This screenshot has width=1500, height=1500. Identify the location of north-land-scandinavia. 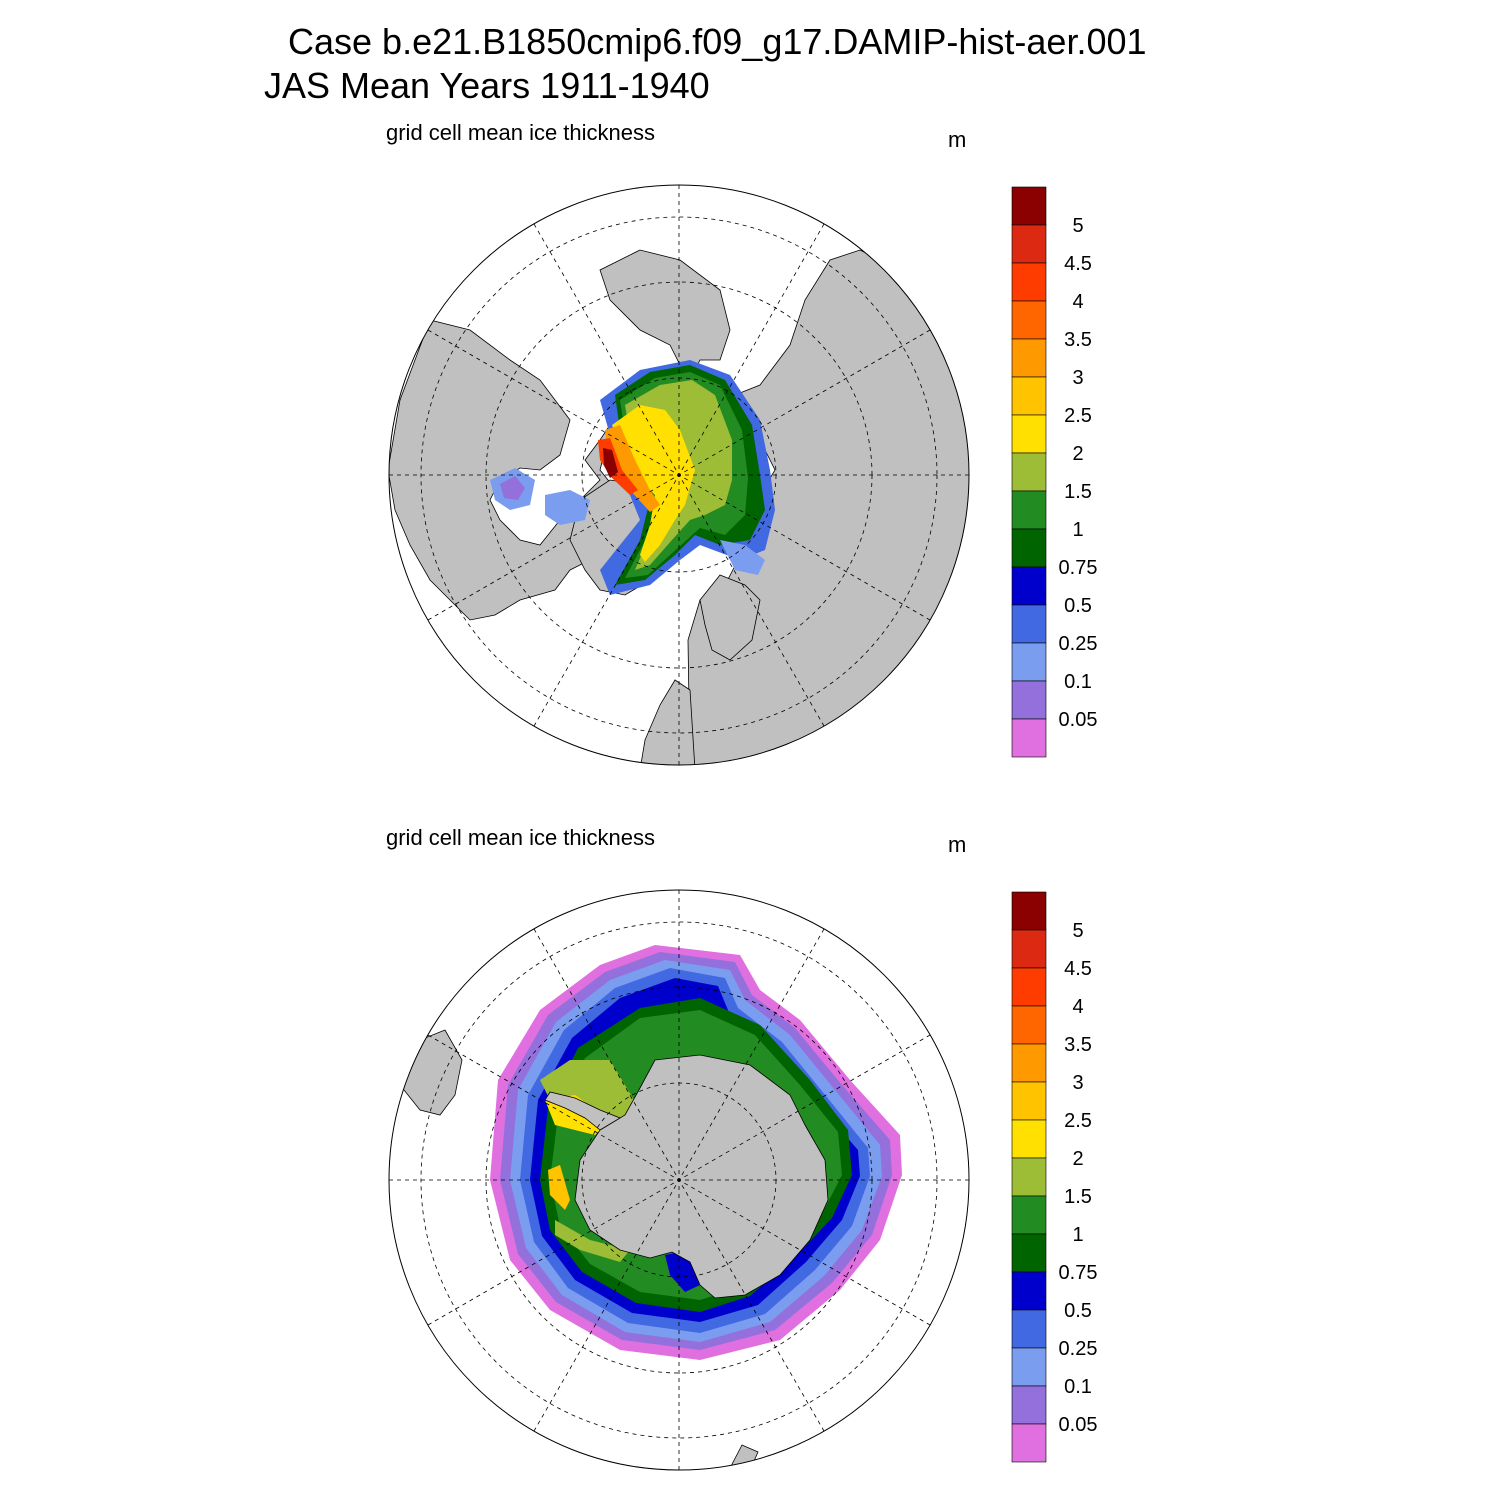
(730, 617).